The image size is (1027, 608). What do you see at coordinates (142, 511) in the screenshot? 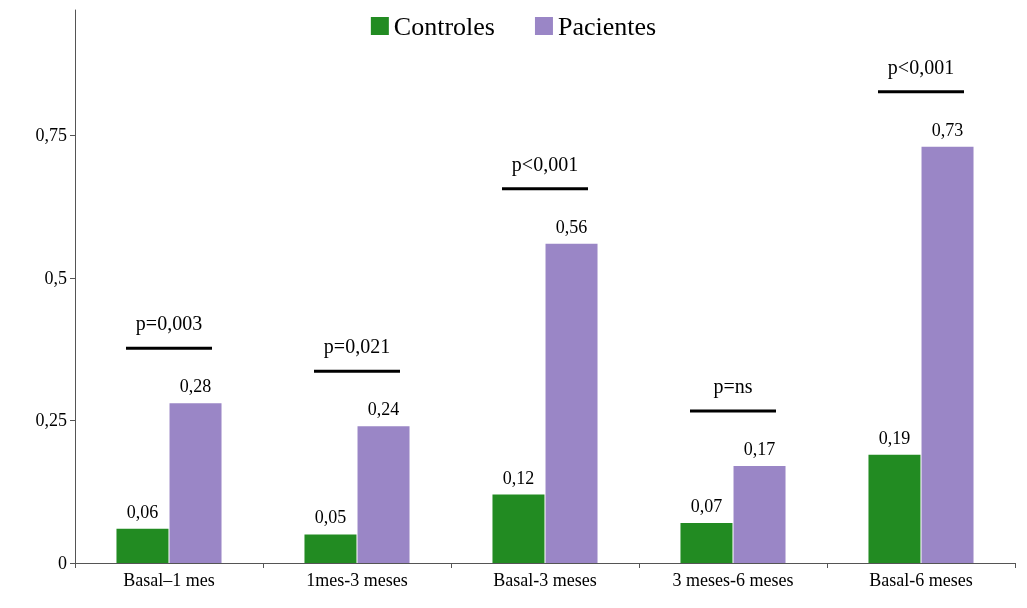
I see `data-label: 0,06` at bounding box center [142, 511].